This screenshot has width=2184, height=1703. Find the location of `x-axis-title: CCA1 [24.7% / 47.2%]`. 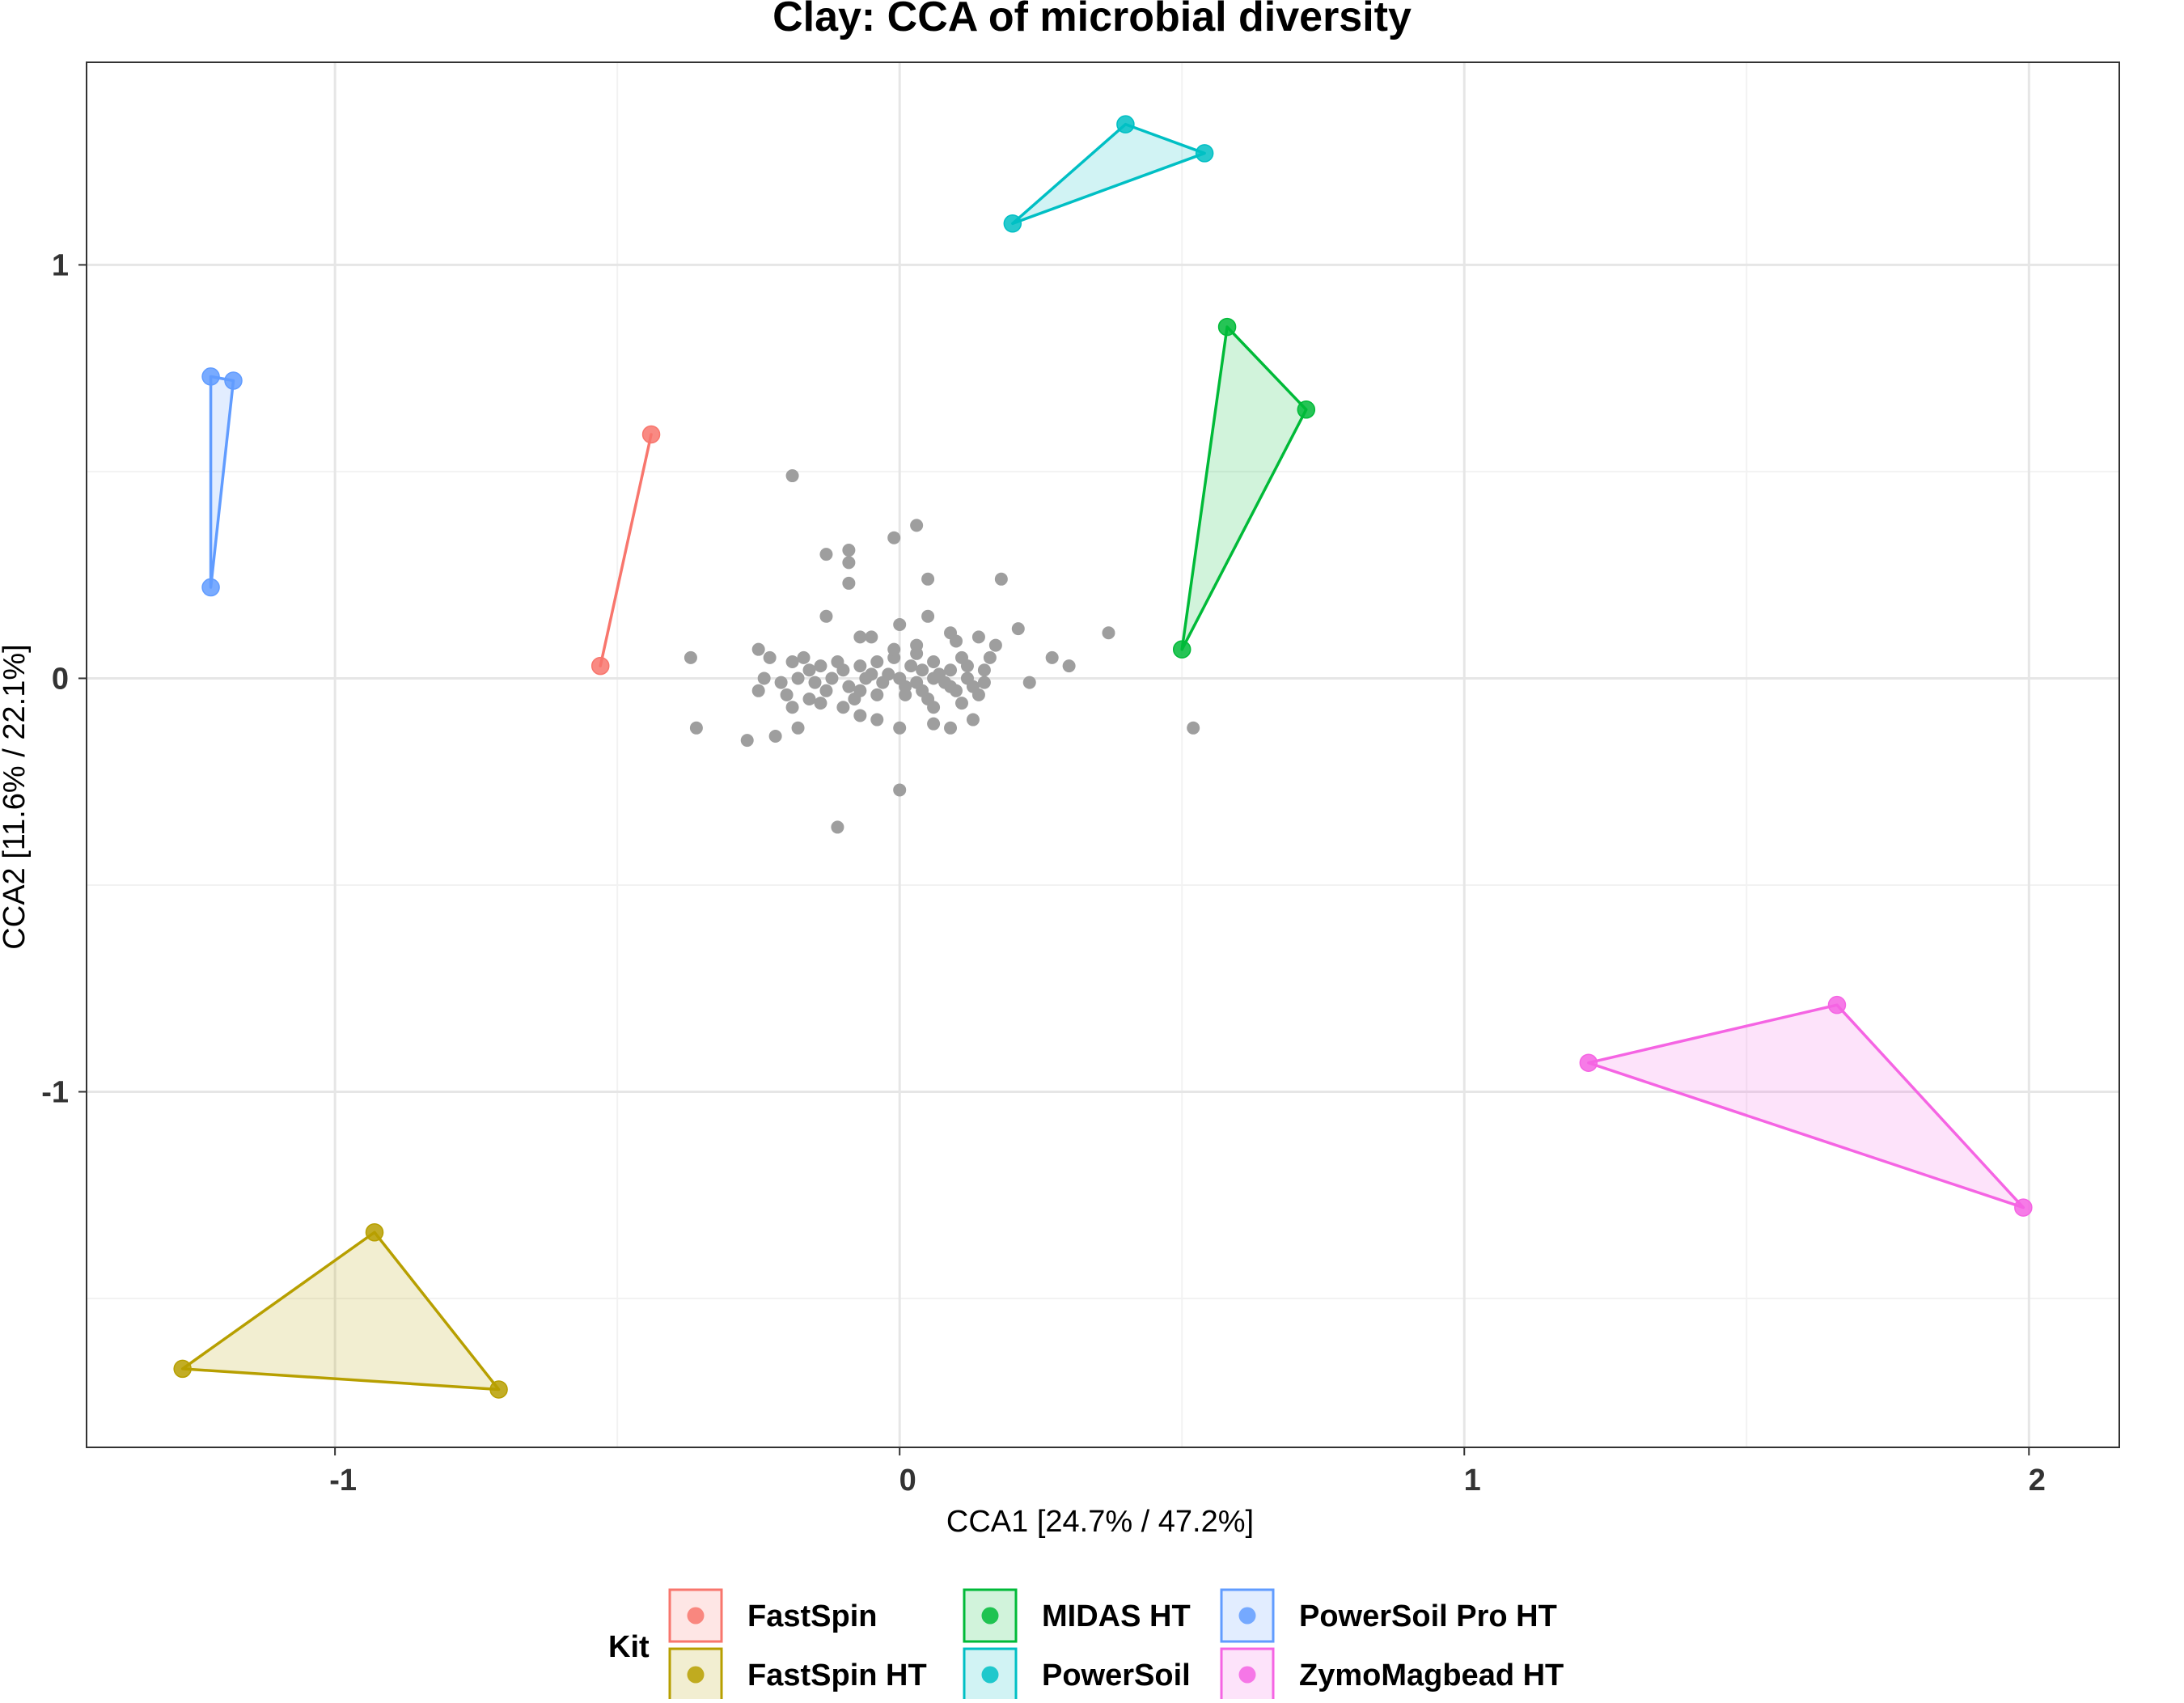

x-axis-title: CCA1 [24.7% / 47.2%] is located at coordinates (1100, 1522).